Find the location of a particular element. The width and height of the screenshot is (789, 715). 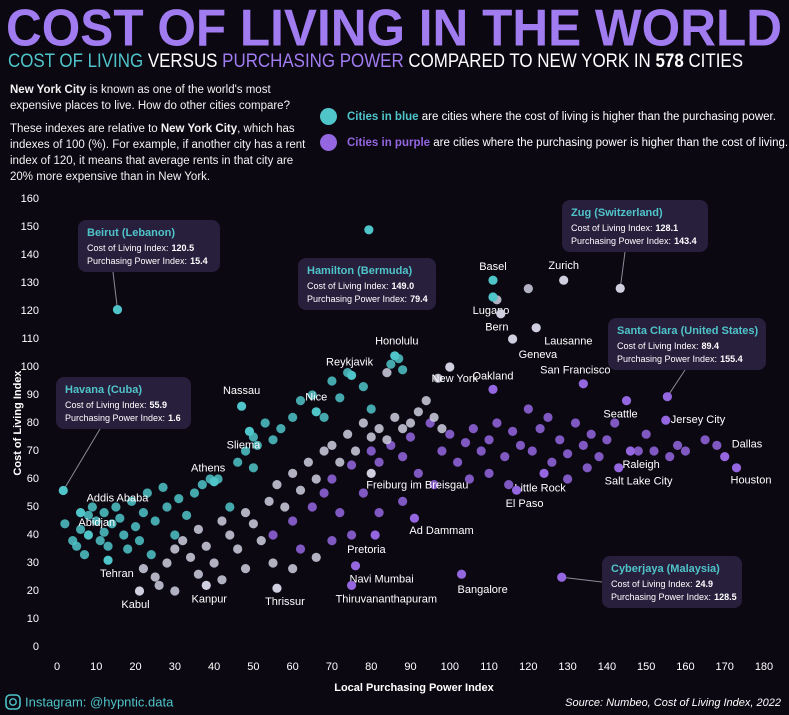

x-tick-label: 70 is located at coordinates (332, 667).